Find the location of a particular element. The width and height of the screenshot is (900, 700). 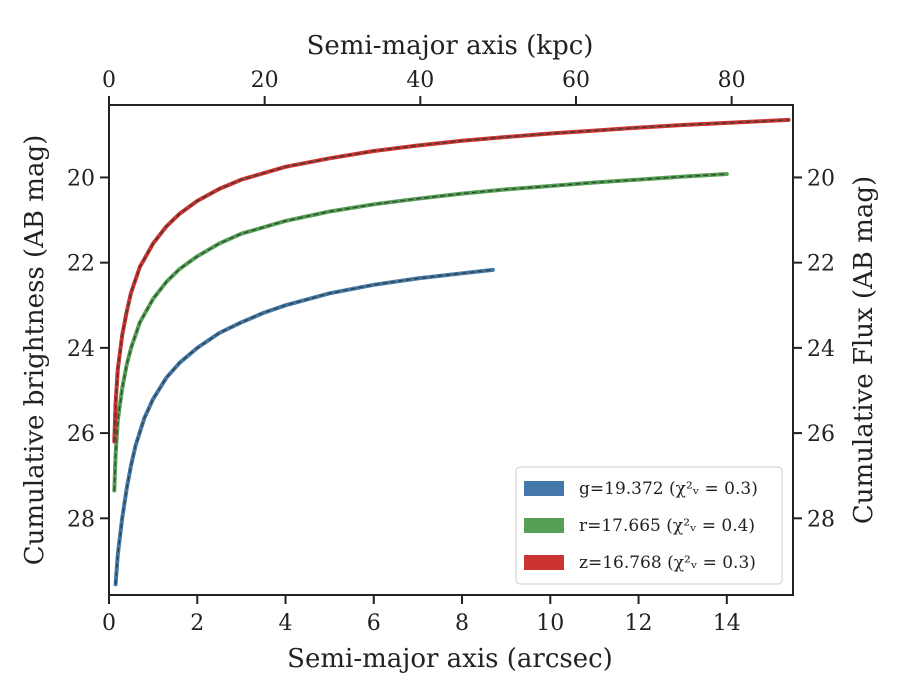

x-bottom-tick-label: 4 is located at coordinates (286, 623).